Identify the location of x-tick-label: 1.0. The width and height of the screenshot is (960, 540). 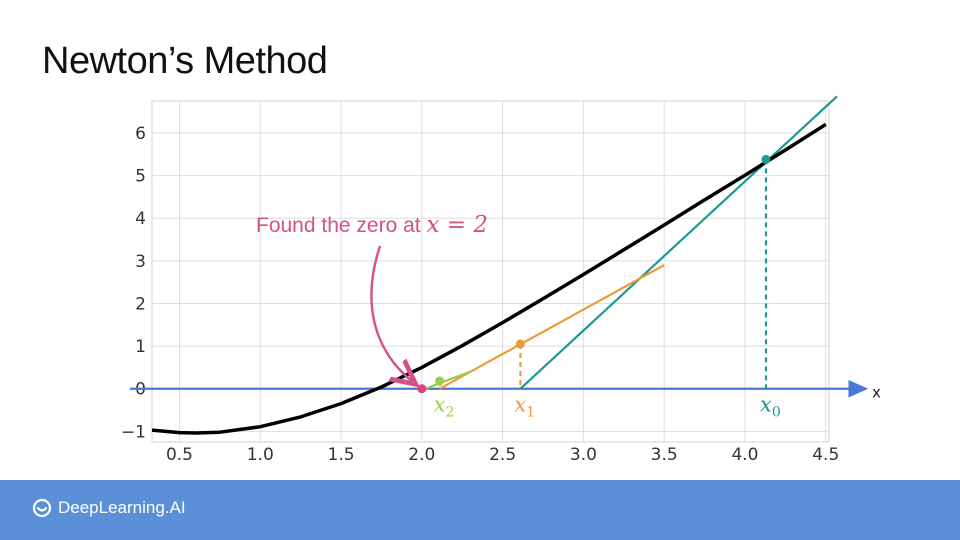
(260, 455).